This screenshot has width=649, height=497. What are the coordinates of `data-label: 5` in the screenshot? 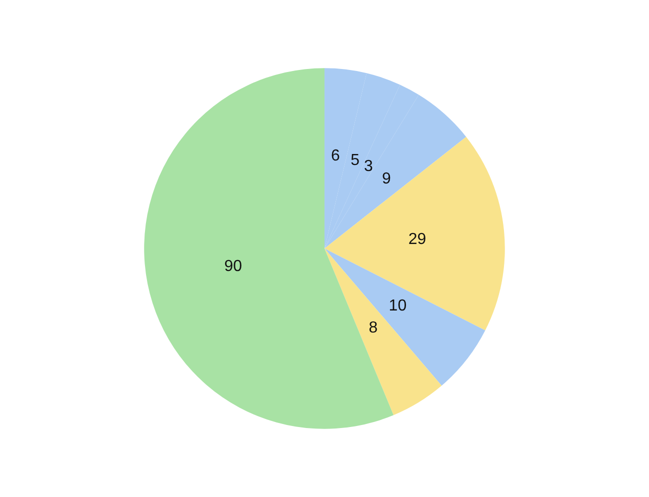 It's located at (355, 160).